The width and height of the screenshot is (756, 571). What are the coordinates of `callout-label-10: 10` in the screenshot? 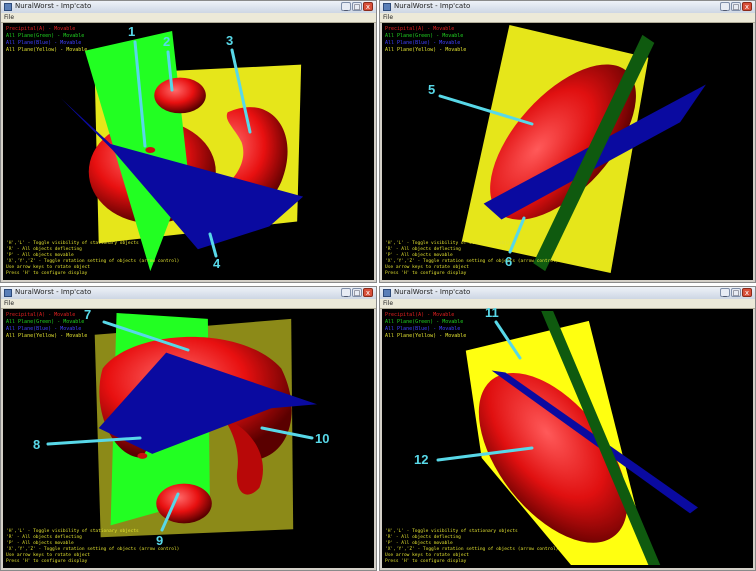 It's located at (322, 438).